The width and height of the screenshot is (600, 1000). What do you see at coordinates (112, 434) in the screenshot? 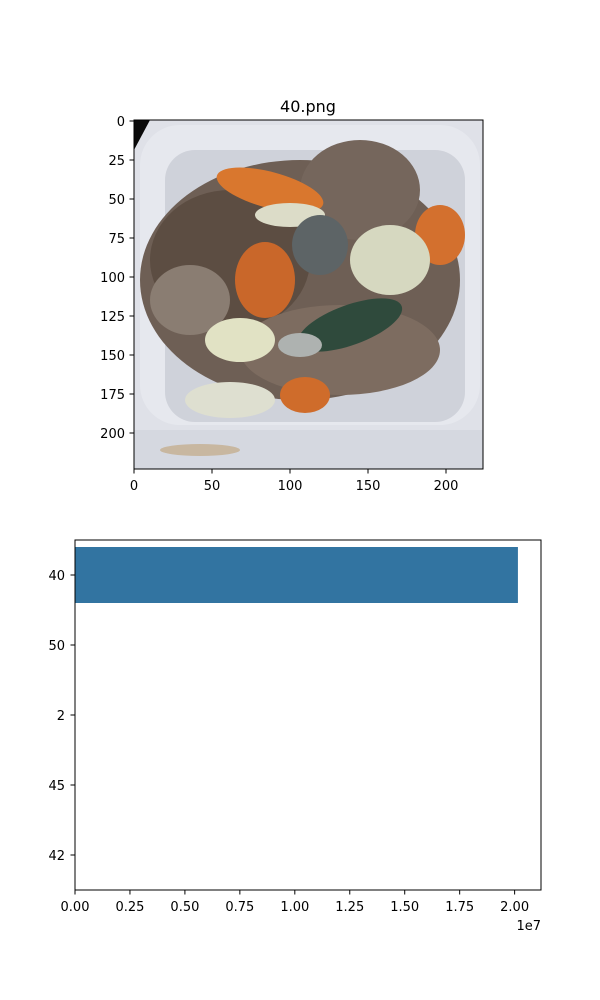
I see `image-y-tick-label: 200` at bounding box center [112, 434].